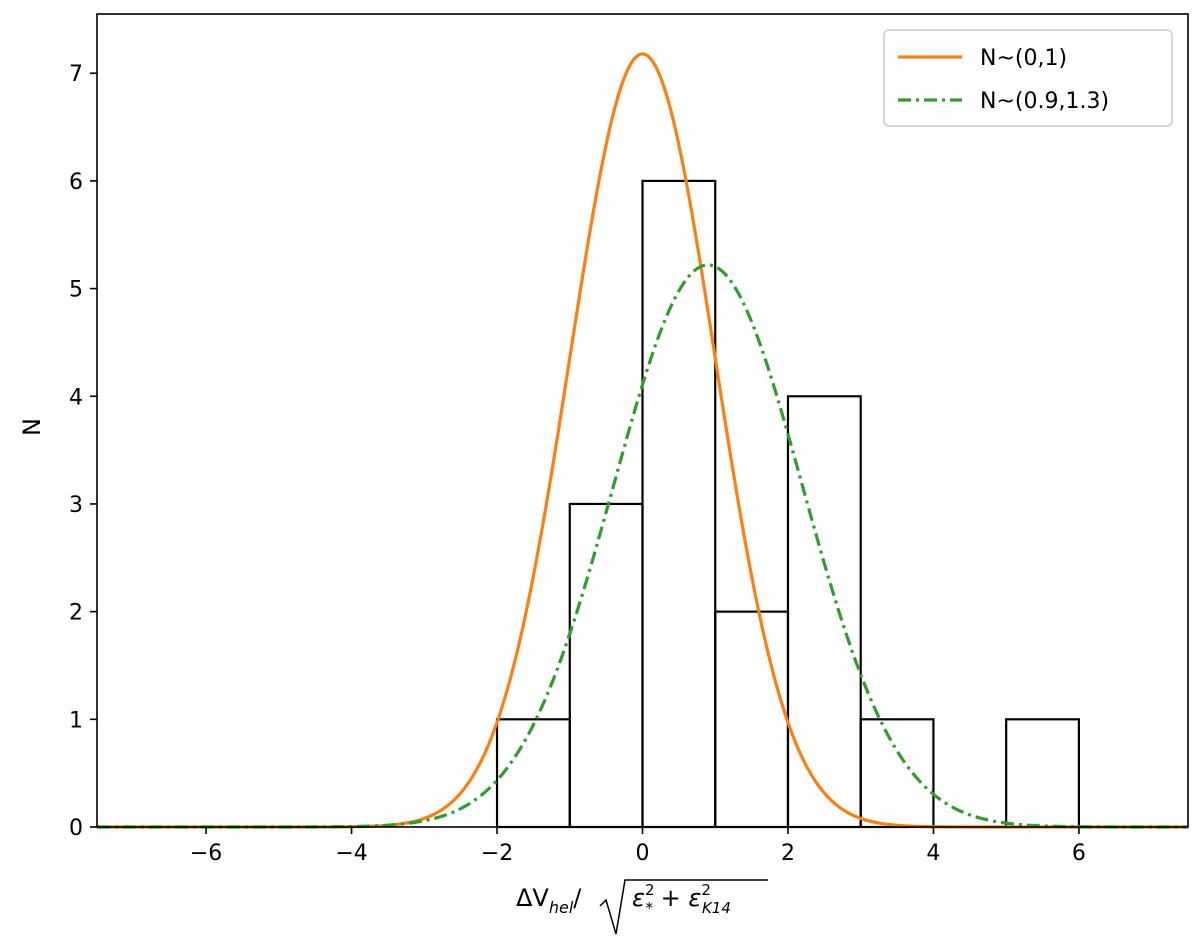  I want to click on y-tick-label: 7, so click(76, 74).